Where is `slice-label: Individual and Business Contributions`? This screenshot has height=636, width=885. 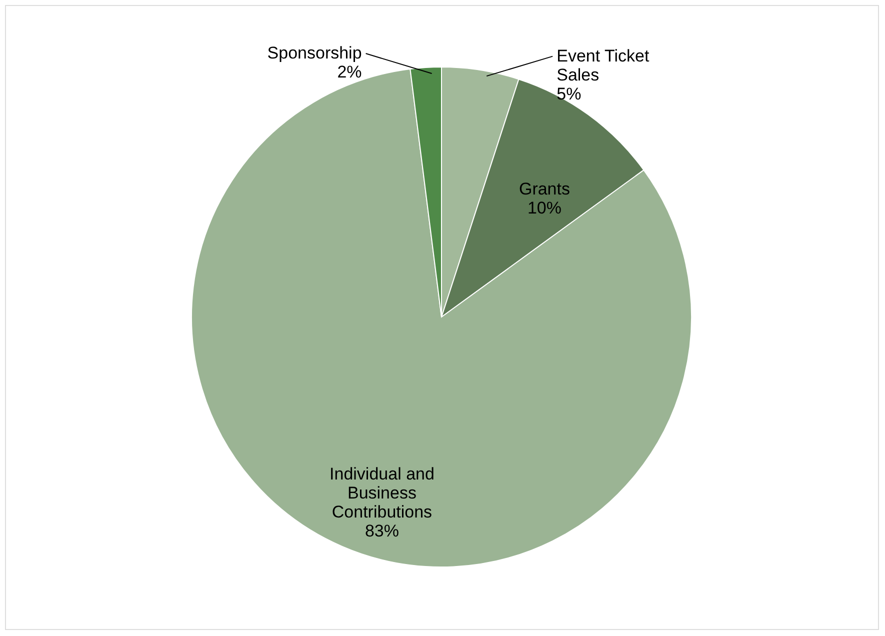
slice-label: Individual and Business Contributions is located at coordinates (382, 493).